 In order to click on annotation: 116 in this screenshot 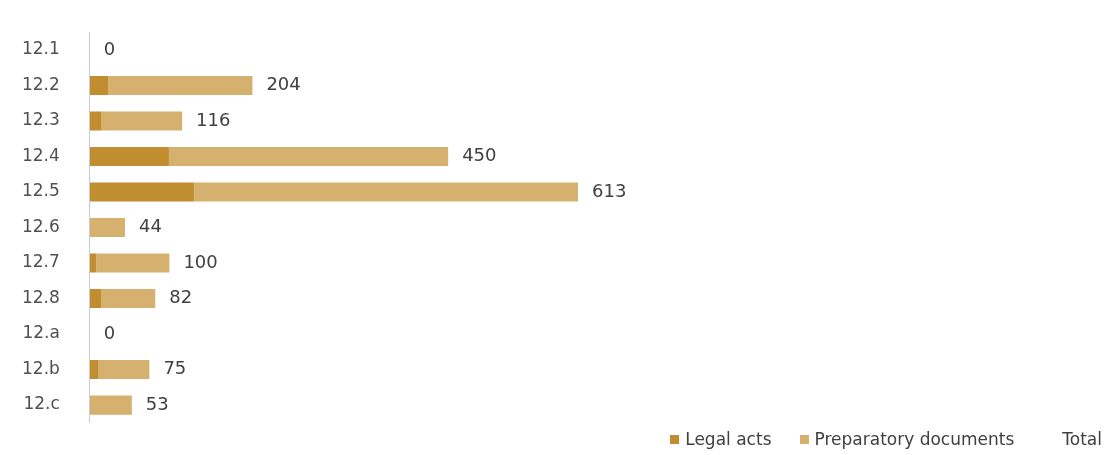, I will do `click(213, 119)`.